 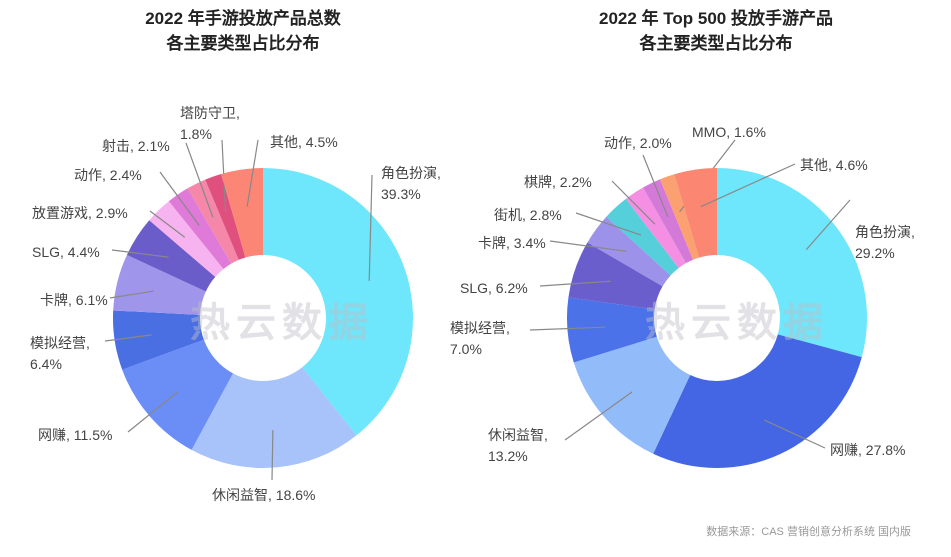 I want to click on slice-label: 射击, 2.1%, so click(x=136, y=146).